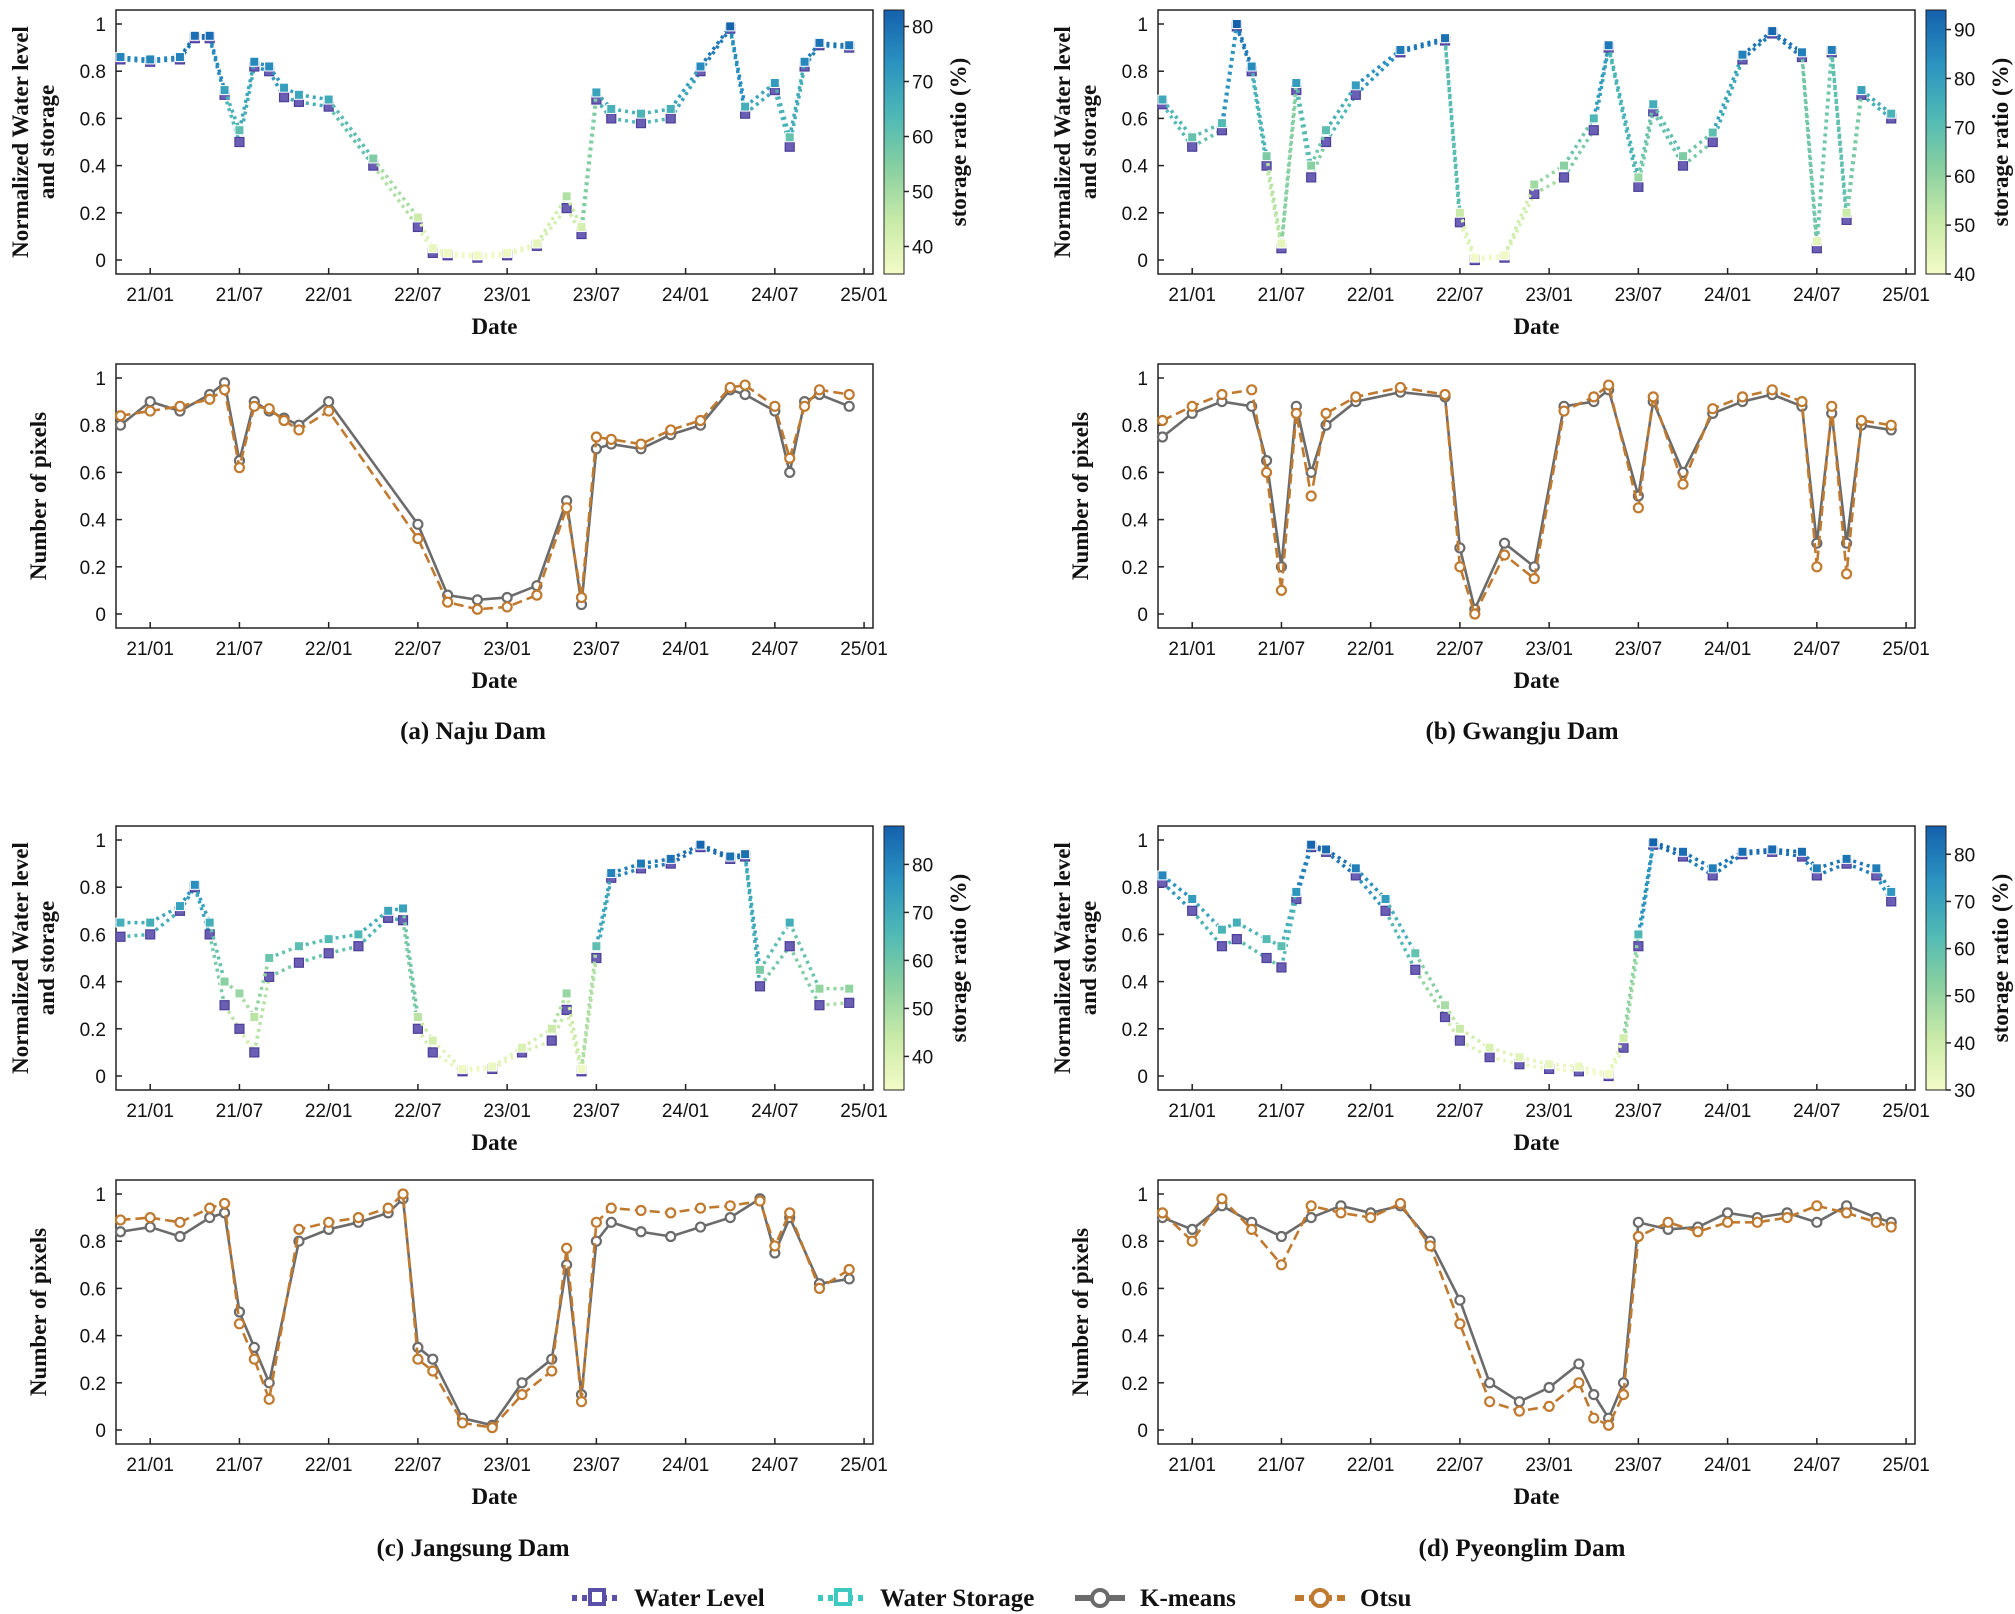 The width and height of the screenshot is (2015, 1614). What do you see at coordinates (507, 1111) in the screenshot?
I see `x-tick-label: 23/01` at bounding box center [507, 1111].